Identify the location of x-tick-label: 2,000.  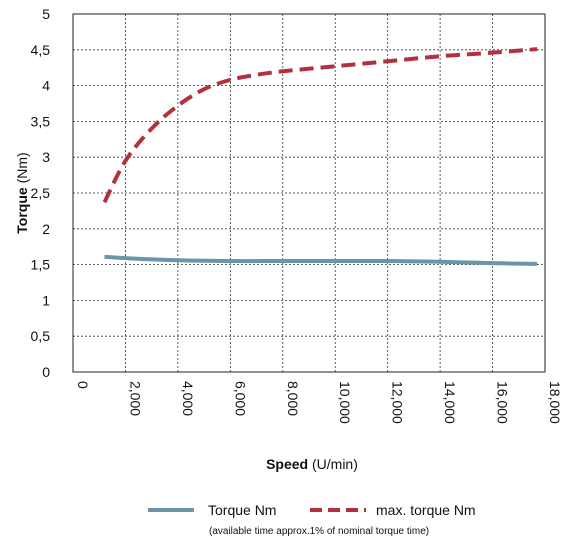
(135, 398).